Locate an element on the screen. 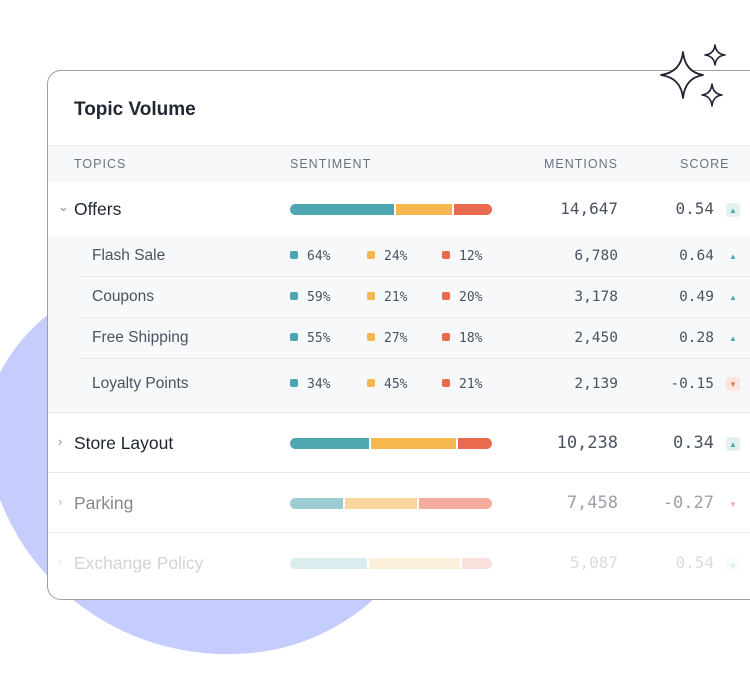 The height and width of the screenshot is (686, 750). score-value: -0.15 is located at coordinates (692, 384).